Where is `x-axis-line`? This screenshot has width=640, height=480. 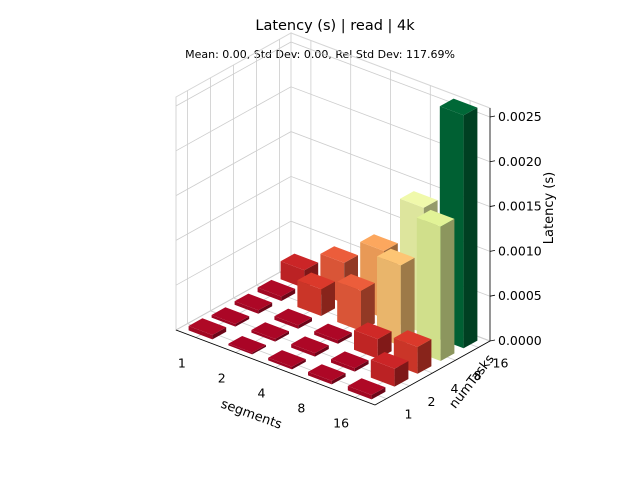 x-axis-line is located at coordinates (275, 367).